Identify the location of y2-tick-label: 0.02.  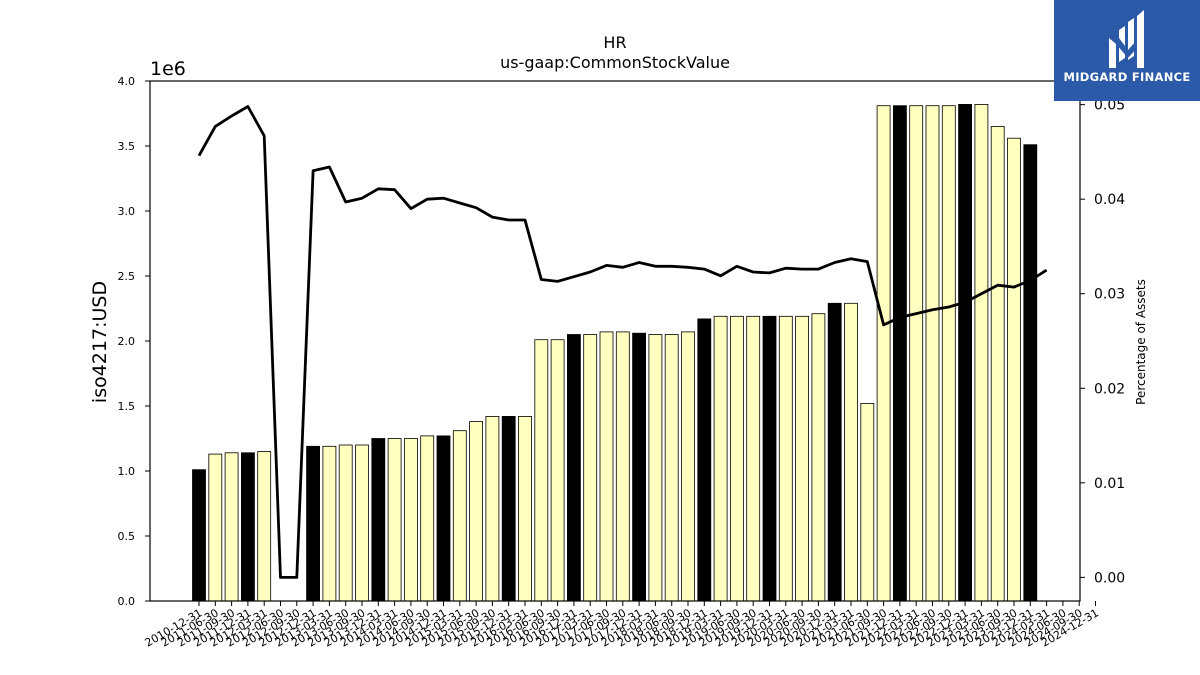
(1109, 389).